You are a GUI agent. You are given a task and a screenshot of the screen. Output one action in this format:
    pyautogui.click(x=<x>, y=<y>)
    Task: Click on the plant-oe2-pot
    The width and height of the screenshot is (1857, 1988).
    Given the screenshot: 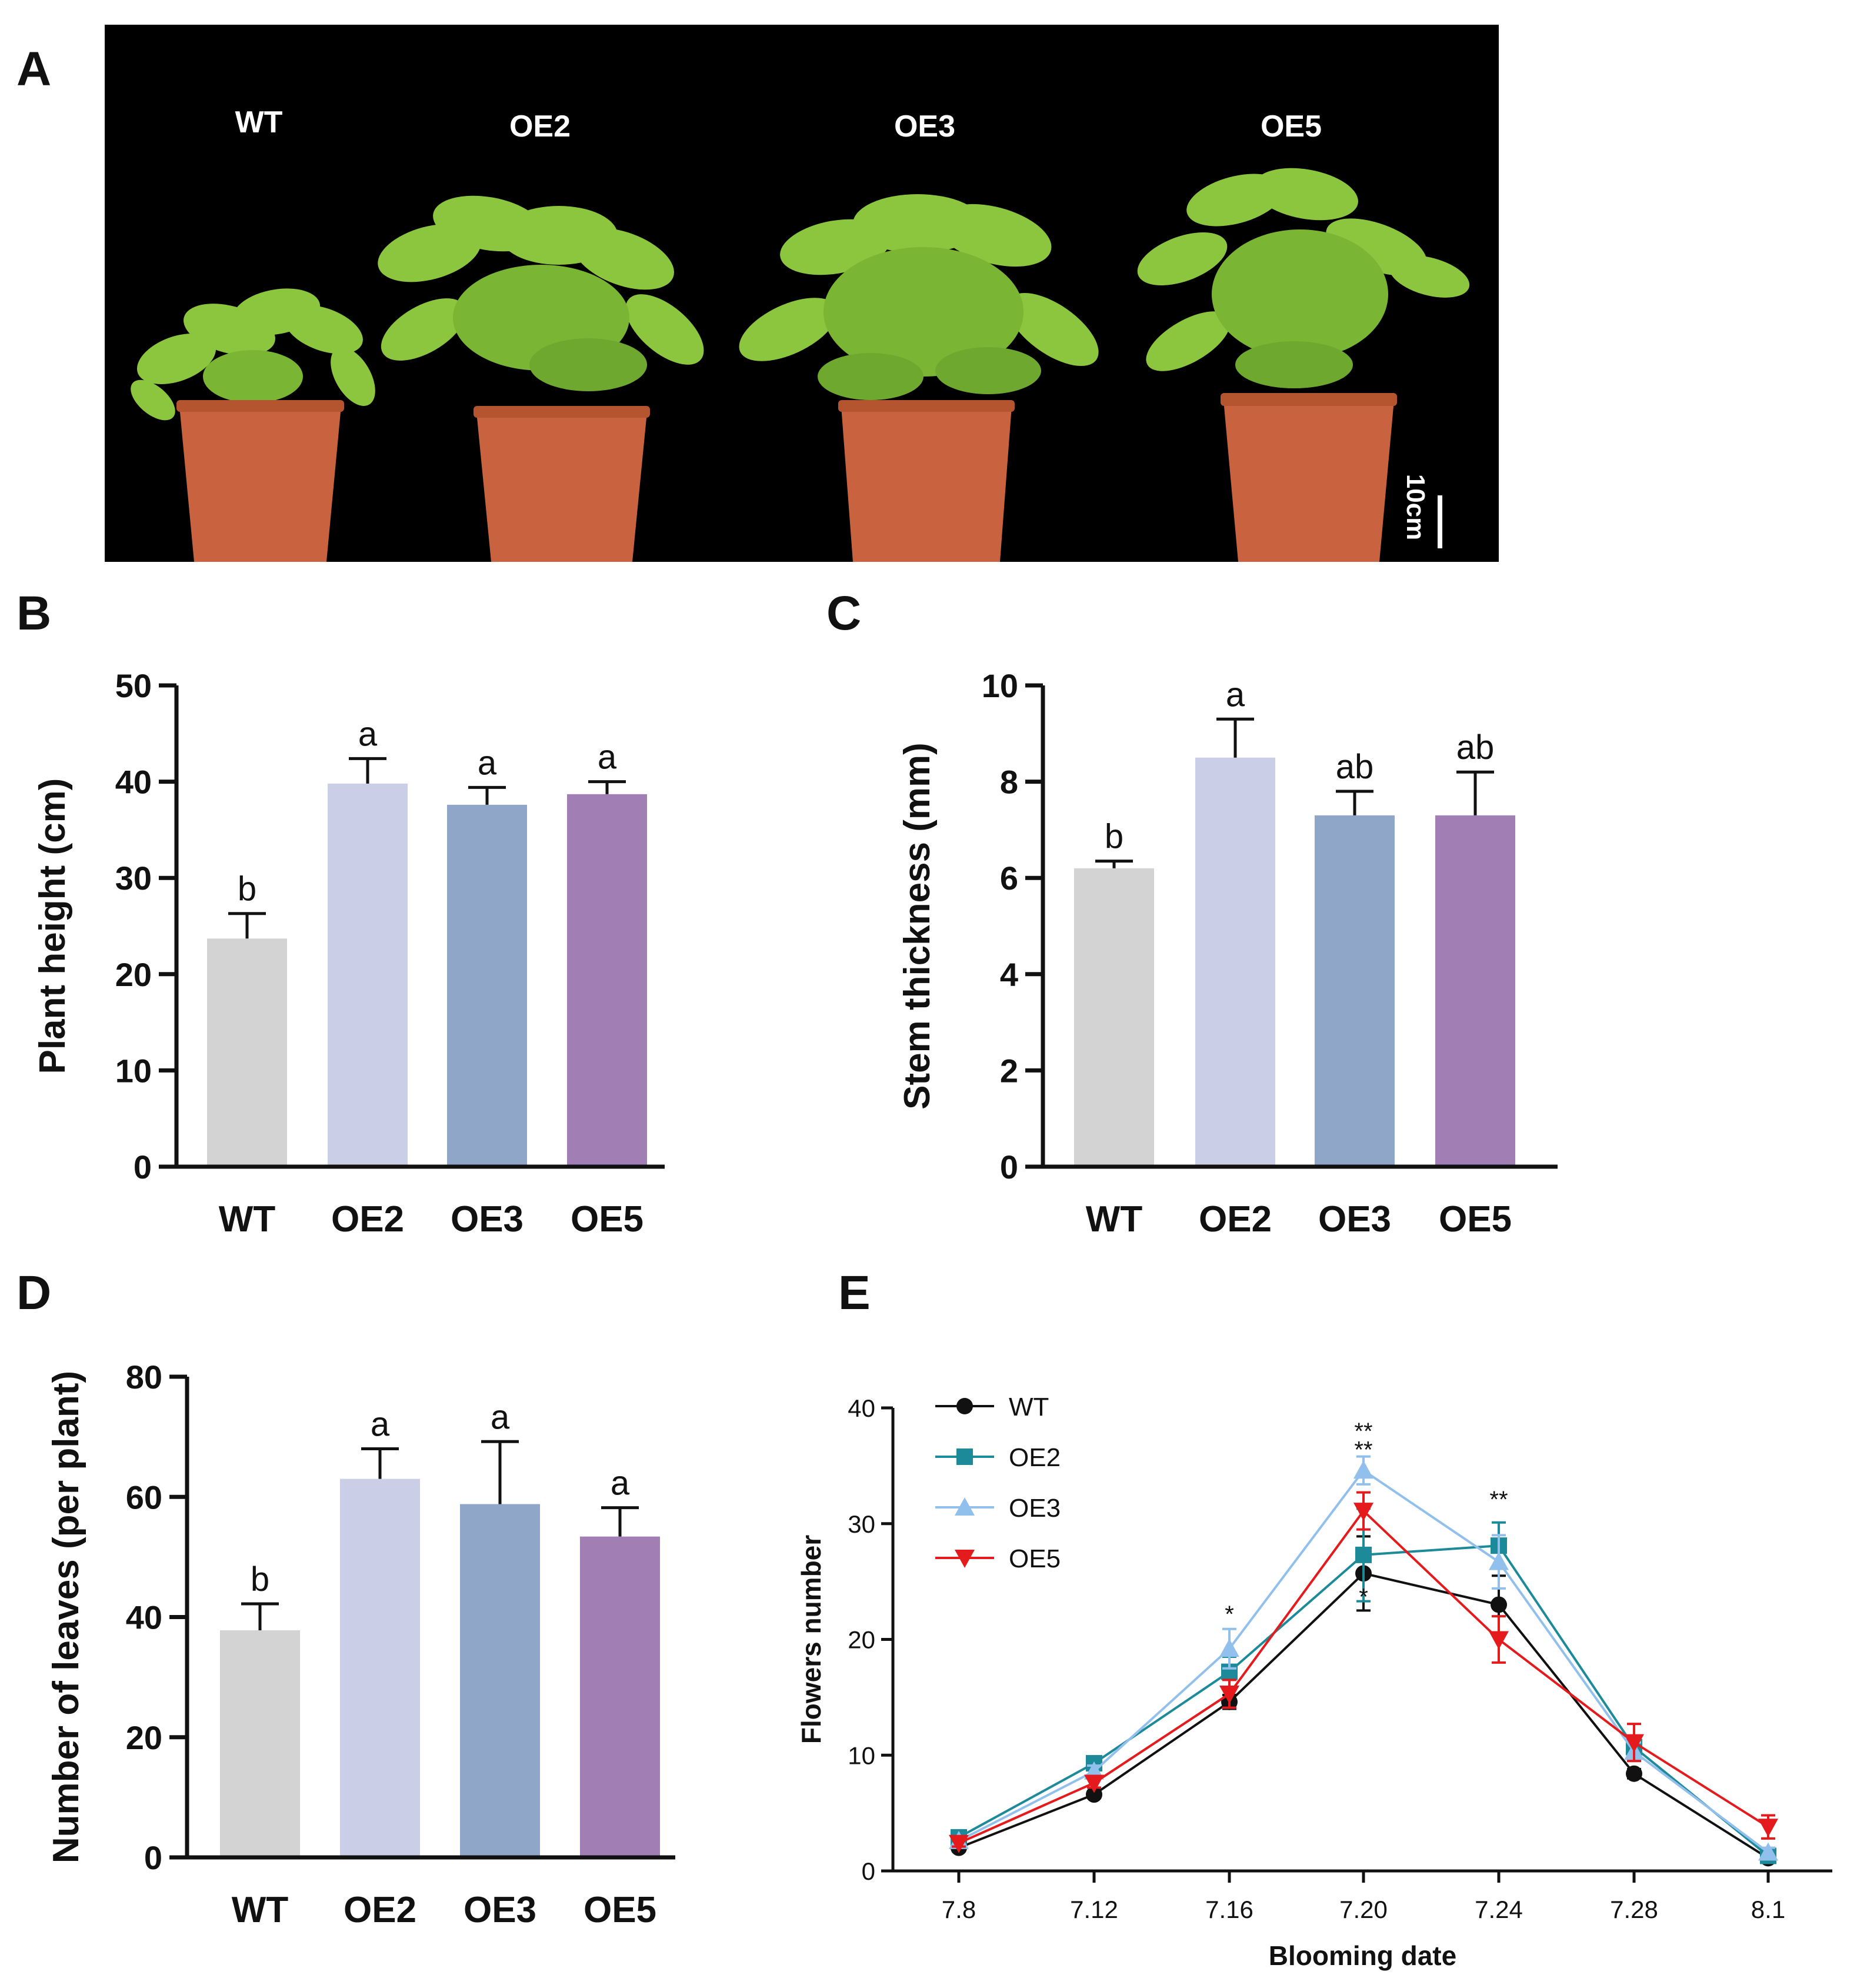 What is the action you would take?
    pyautogui.click(x=561, y=487)
    